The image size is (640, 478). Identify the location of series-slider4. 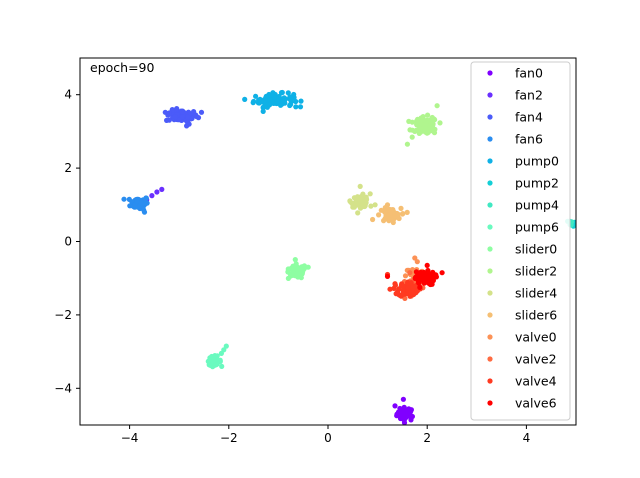
(362, 199).